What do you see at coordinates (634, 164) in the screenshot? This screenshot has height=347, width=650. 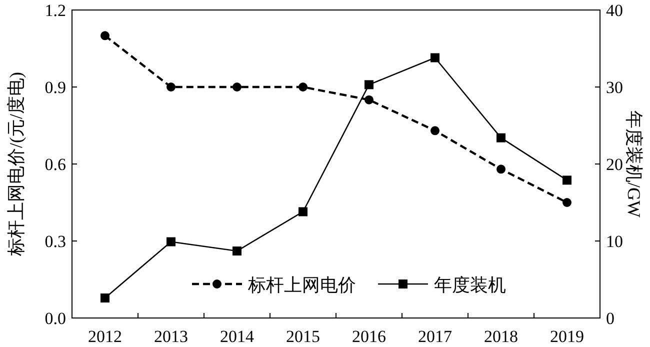 I see `y2-axis-title: 年度装机/GW` at bounding box center [634, 164].